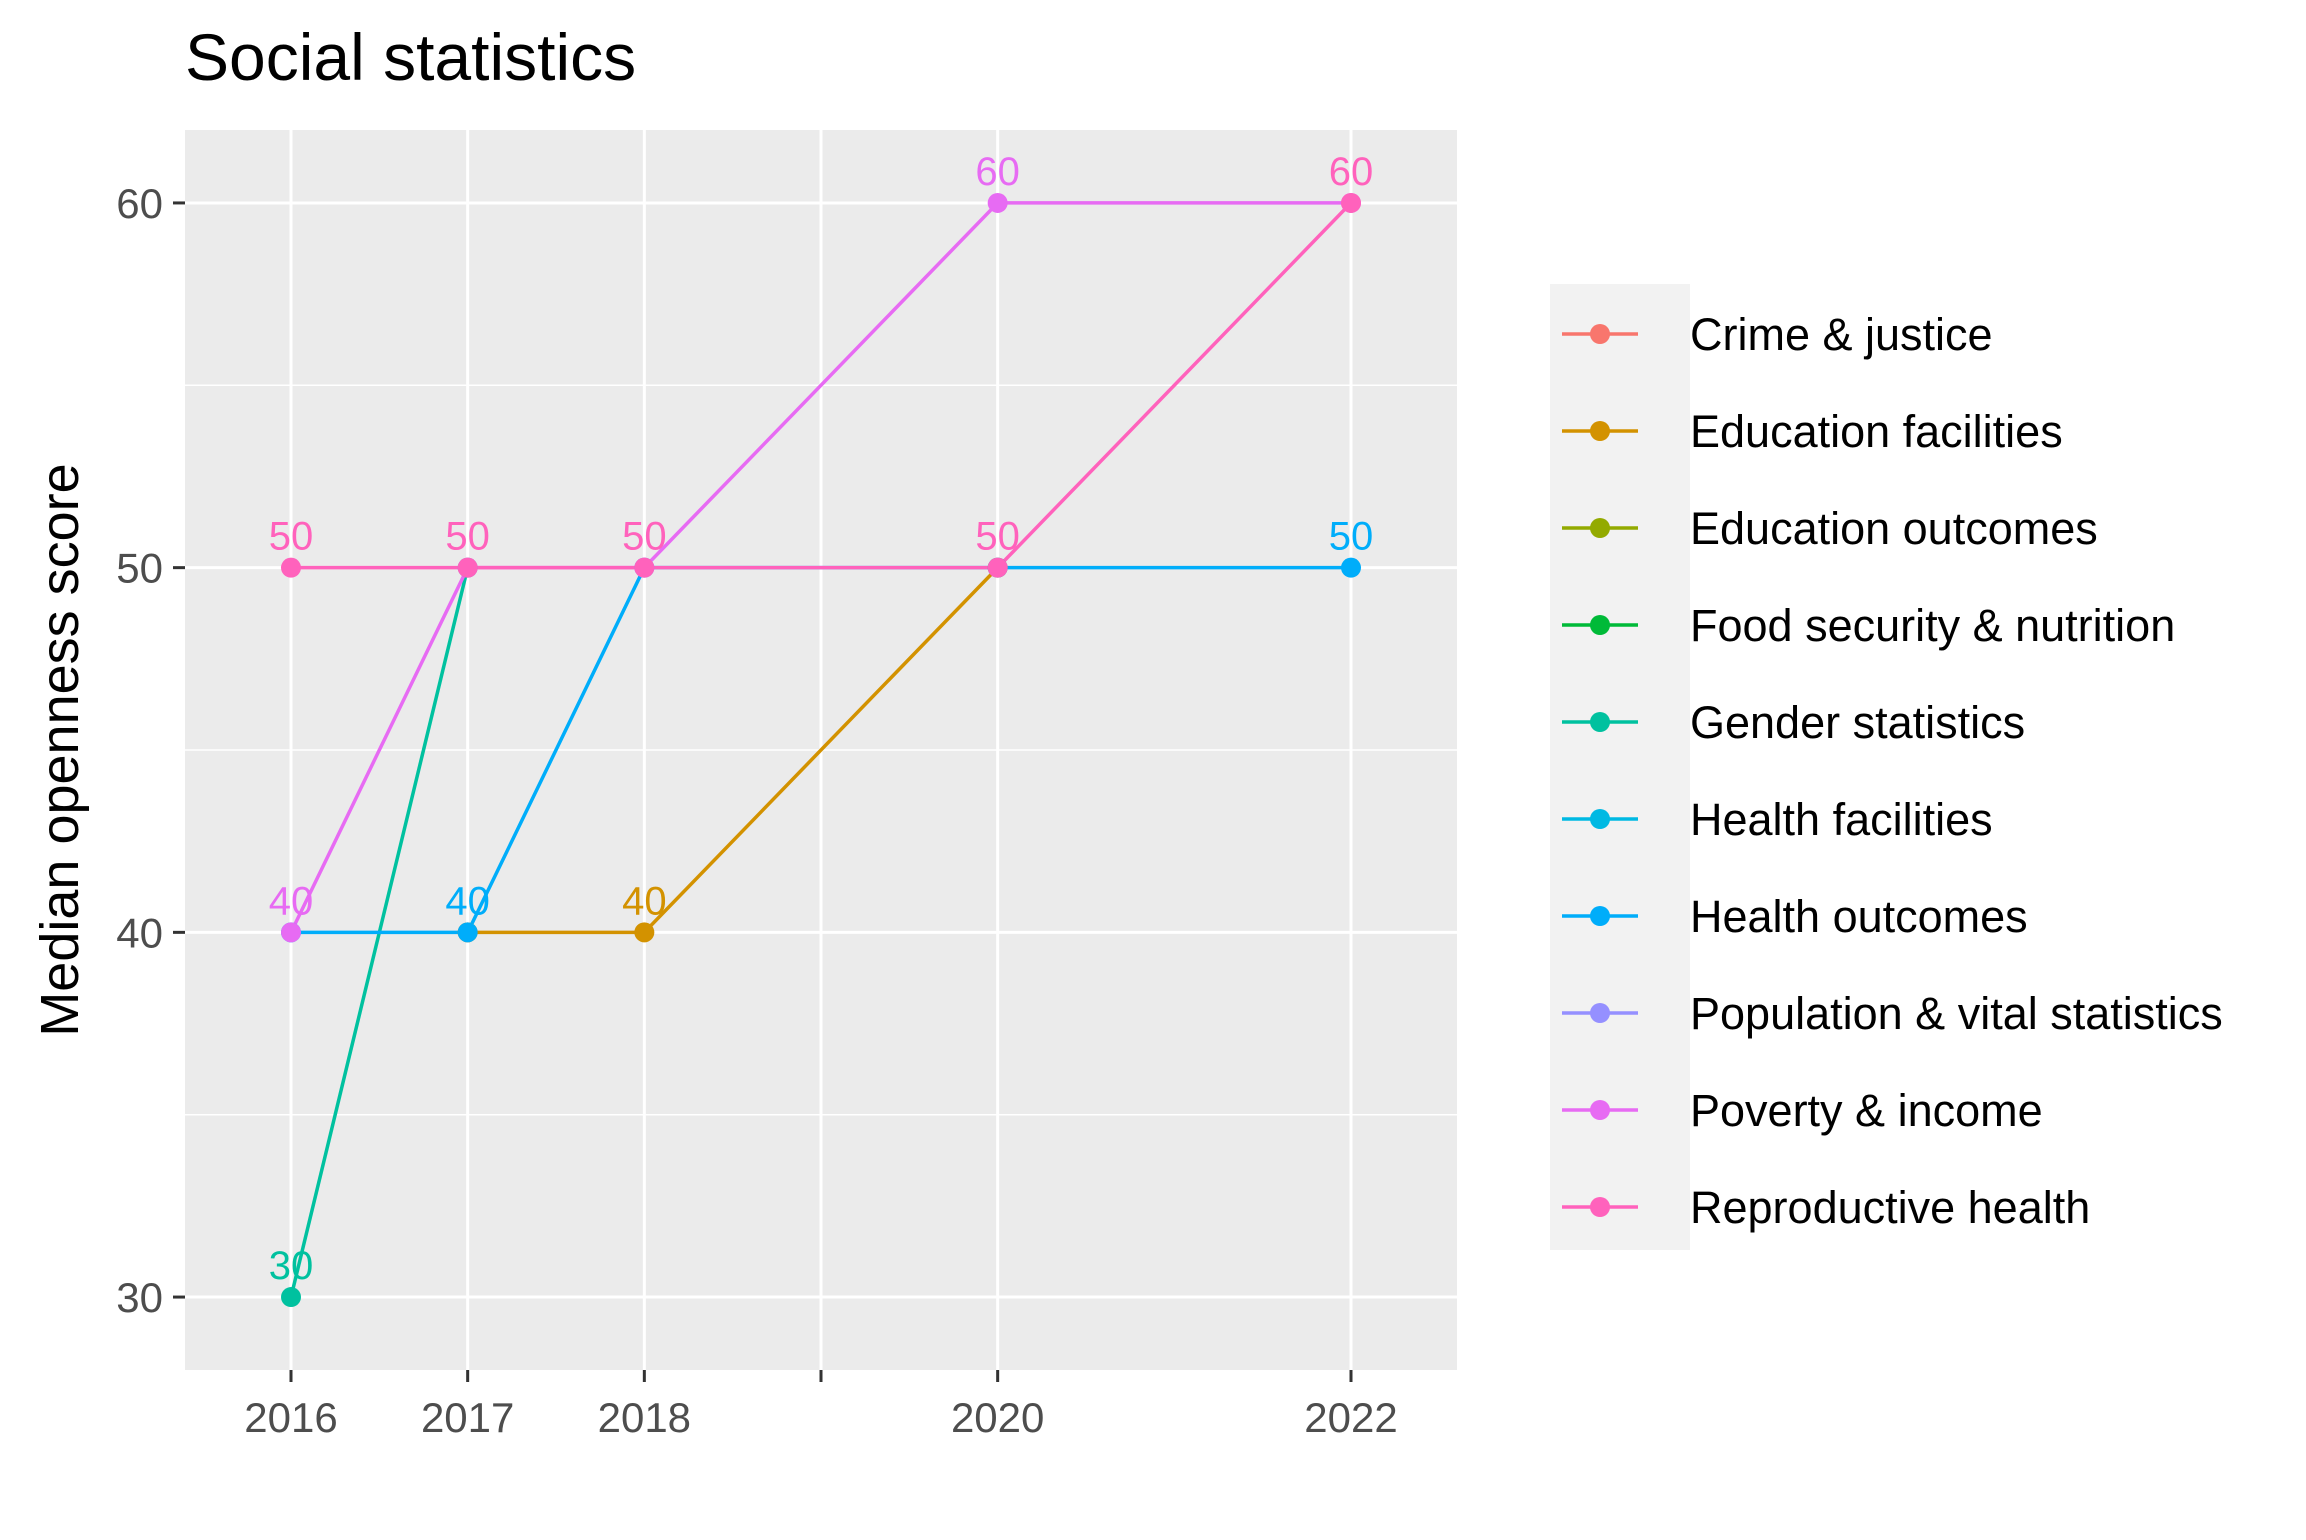 This screenshot has height=1540, width=2306. What do you see at coordinates (1841, 334) in the screenshot?
I see `legend-label: Crime & justice` at bounding box center [1841, 334].